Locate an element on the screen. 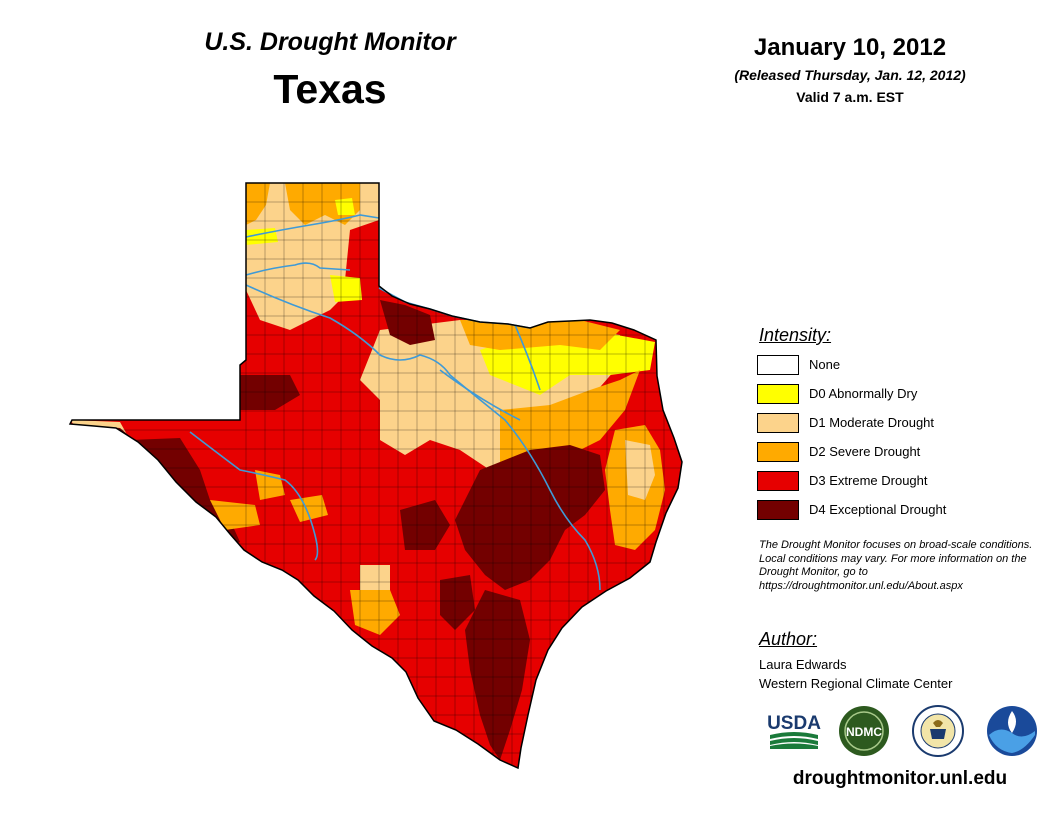 Image resolution: width=1056 pixels, height=816 pixels. valid-time: Valid 7 a.m. EST is located at coordinates (850, 97).